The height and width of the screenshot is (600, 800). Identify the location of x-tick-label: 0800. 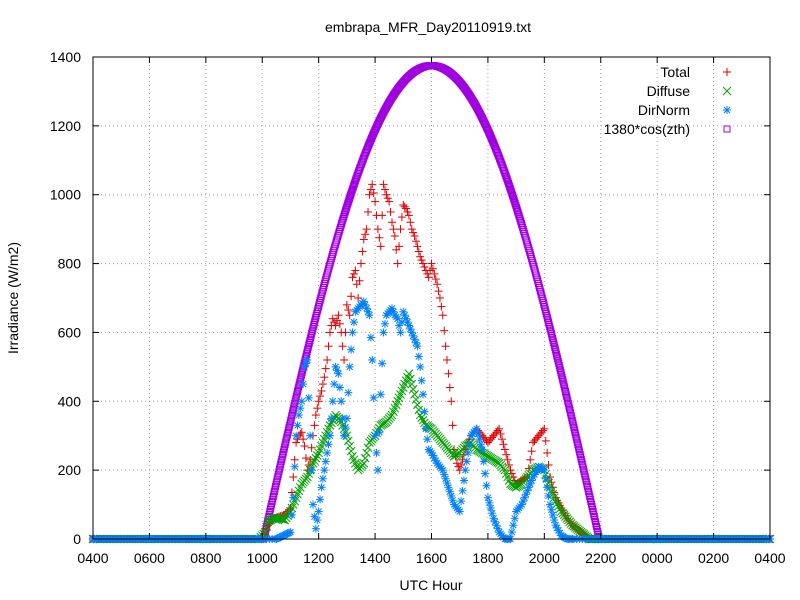
(205, 558).